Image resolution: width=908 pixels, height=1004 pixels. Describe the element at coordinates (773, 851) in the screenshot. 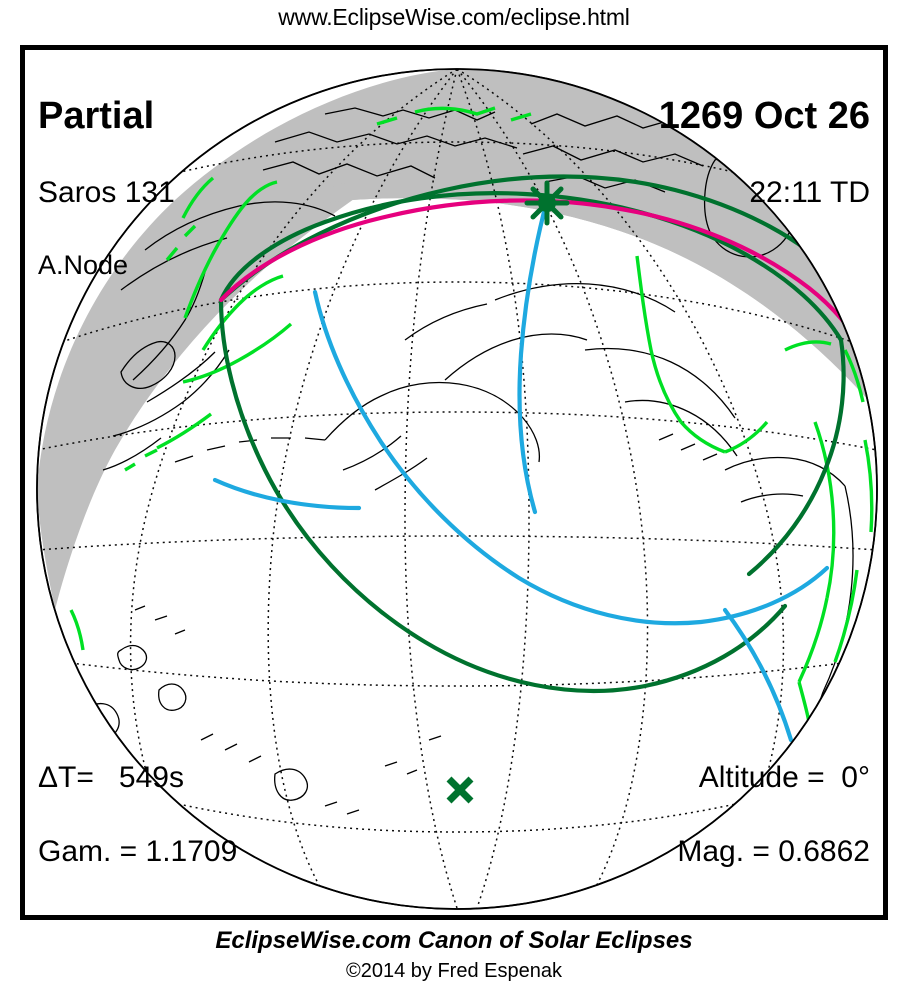

I see `magnitude-label: Mag. = 0.6862` at that location.